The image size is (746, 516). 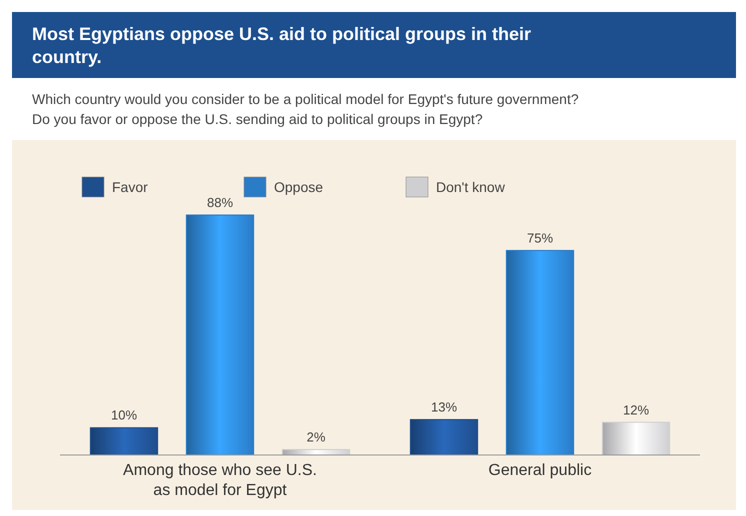 I want to click on chart-subtitle: Which country would you consider to be a political model for Egypt's future government? Do you favor or oppose the U.S. sending aid to political groups in Egypt?, so click(x=305, y=109).